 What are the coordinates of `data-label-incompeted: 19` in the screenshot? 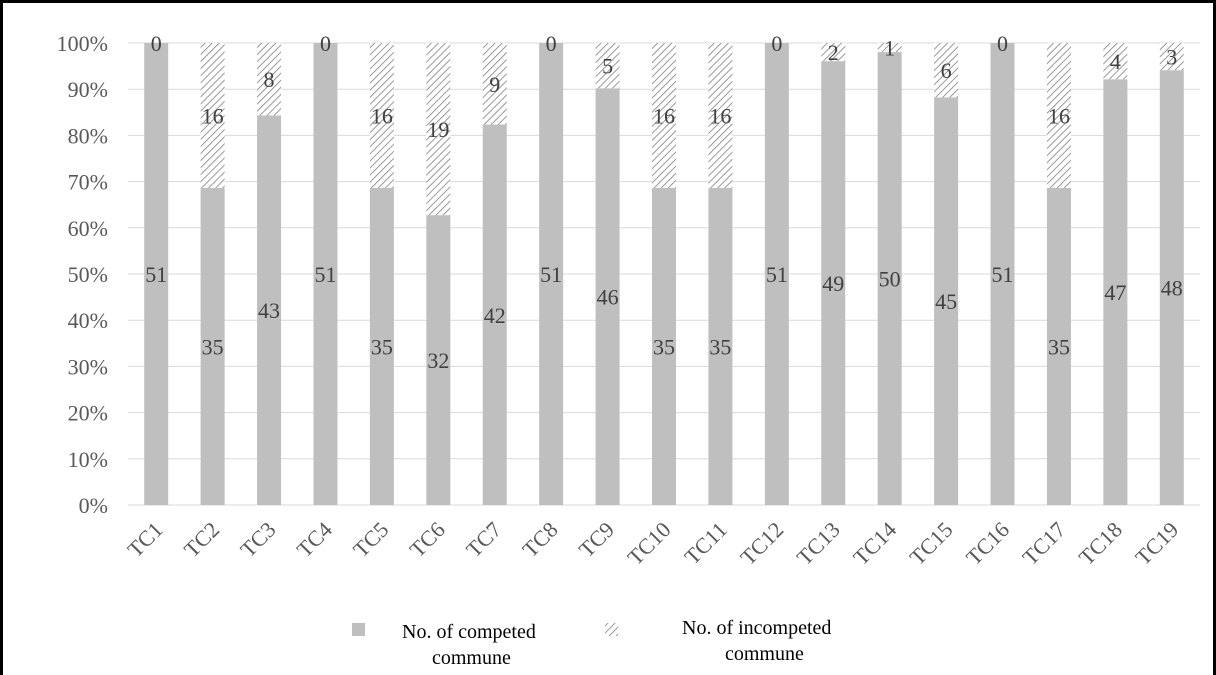 It's located at (438, 129).